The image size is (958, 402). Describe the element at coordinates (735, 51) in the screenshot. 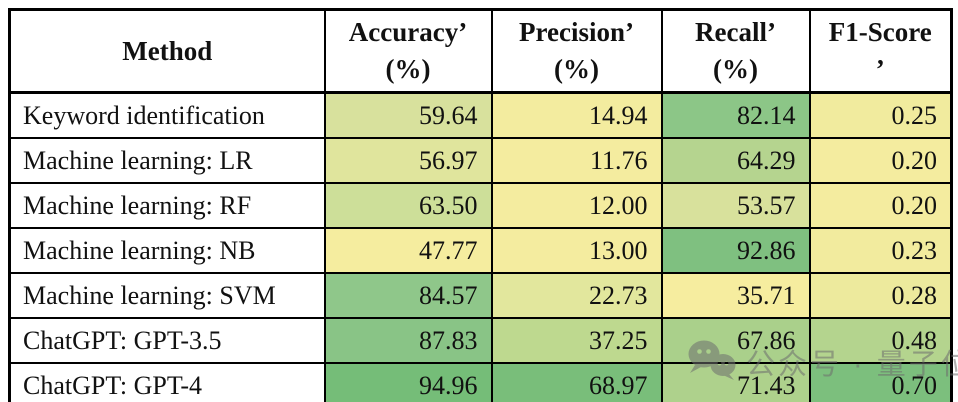

I see `column-header-recall: Recall’ (%)` at that location.